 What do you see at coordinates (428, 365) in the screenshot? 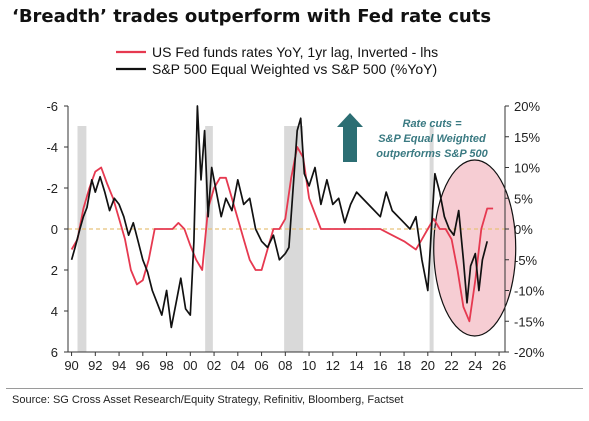
I see `x-tick-label: 20` at bounding box center [428, 365].